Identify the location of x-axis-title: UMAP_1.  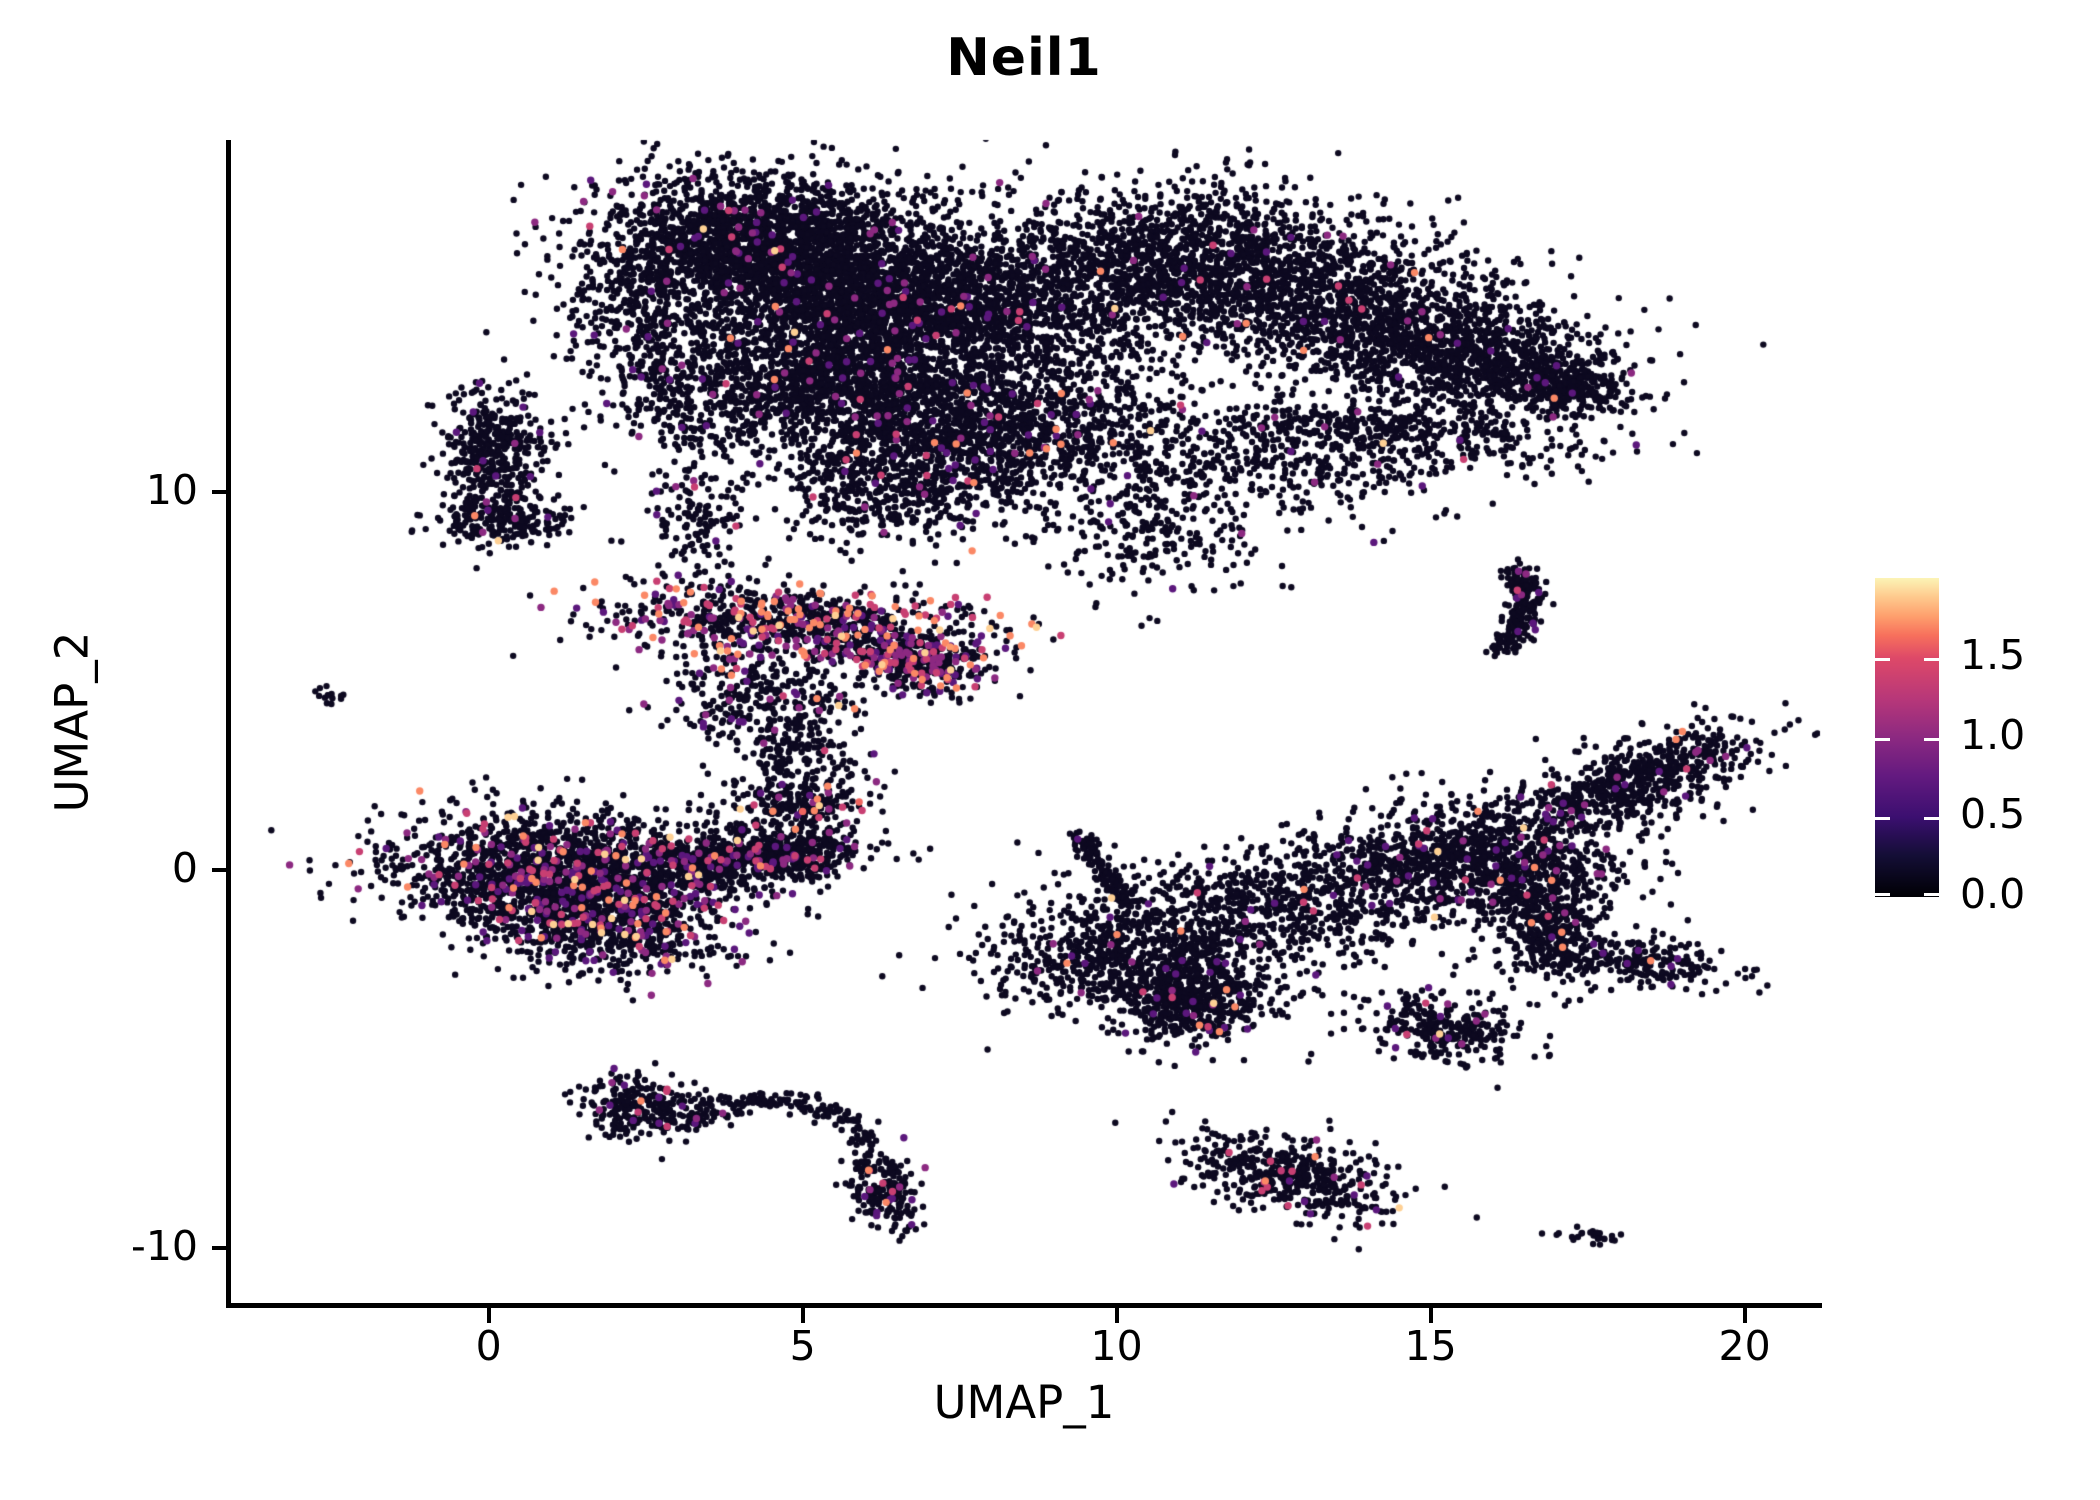
(1024, 1402).